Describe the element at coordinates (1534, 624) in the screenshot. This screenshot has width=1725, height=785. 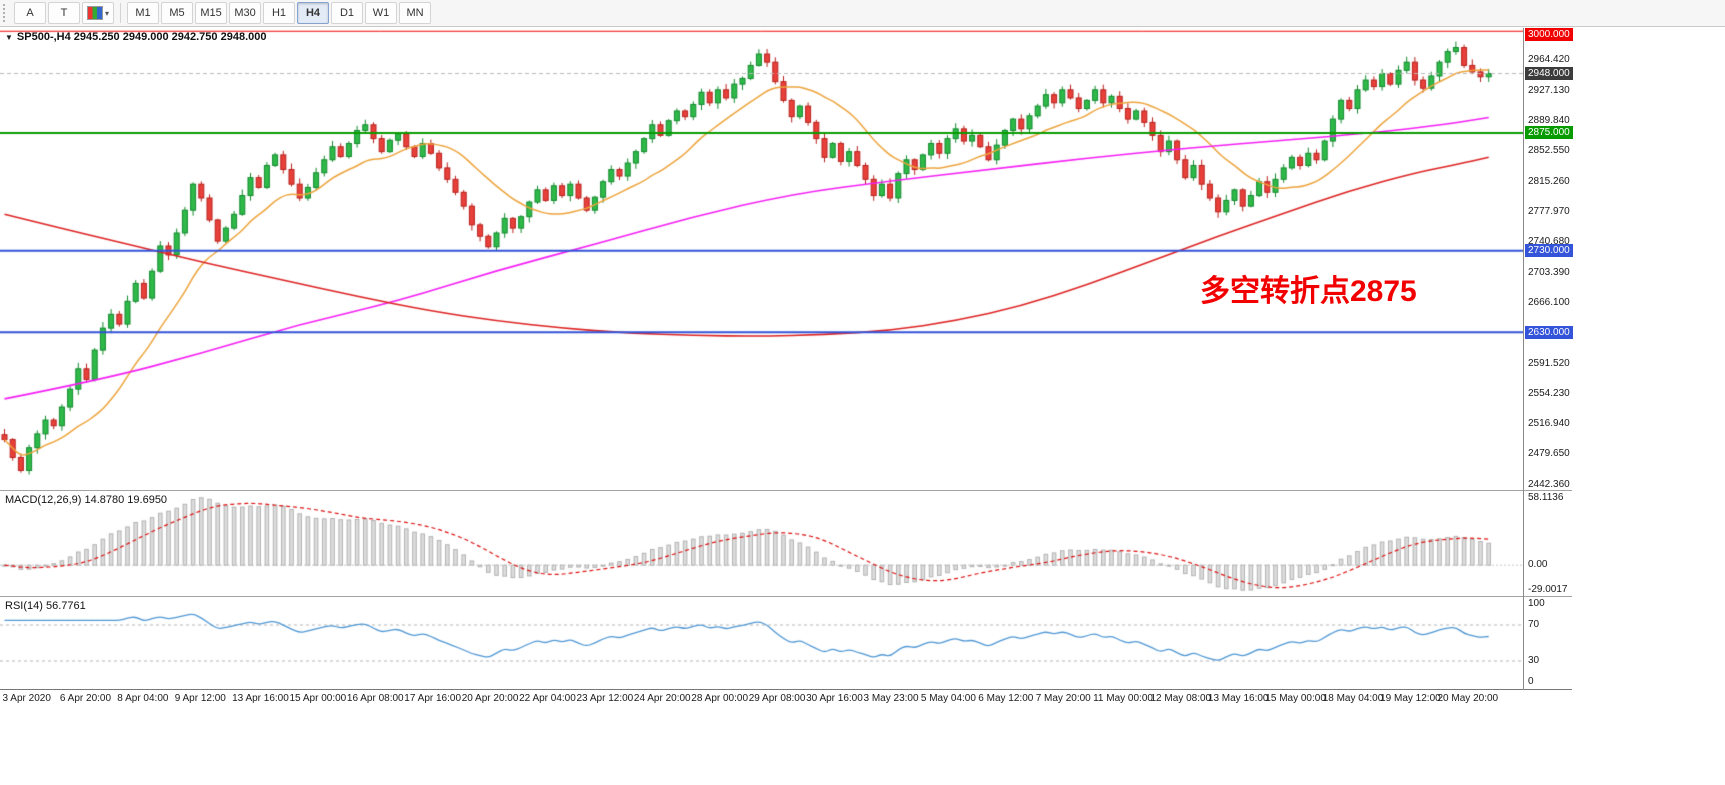
I see `rsi-axis-label: 70` at that location.